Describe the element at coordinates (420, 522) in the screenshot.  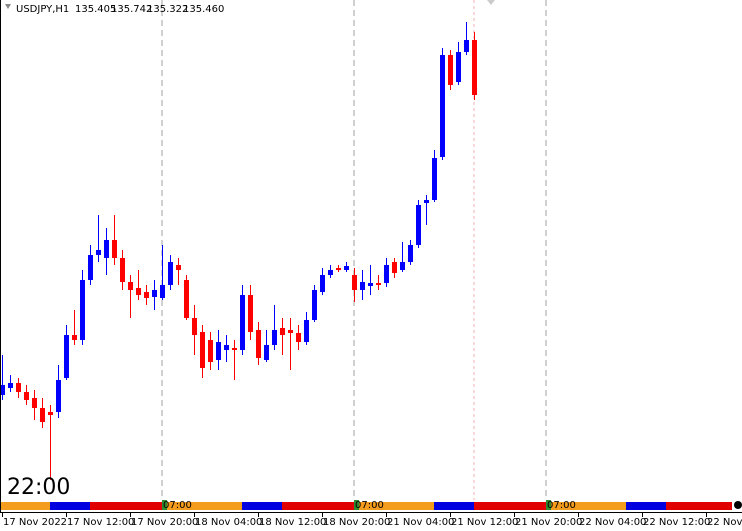
I see `x-tick-label: 21 Nov 04:00` at that location.